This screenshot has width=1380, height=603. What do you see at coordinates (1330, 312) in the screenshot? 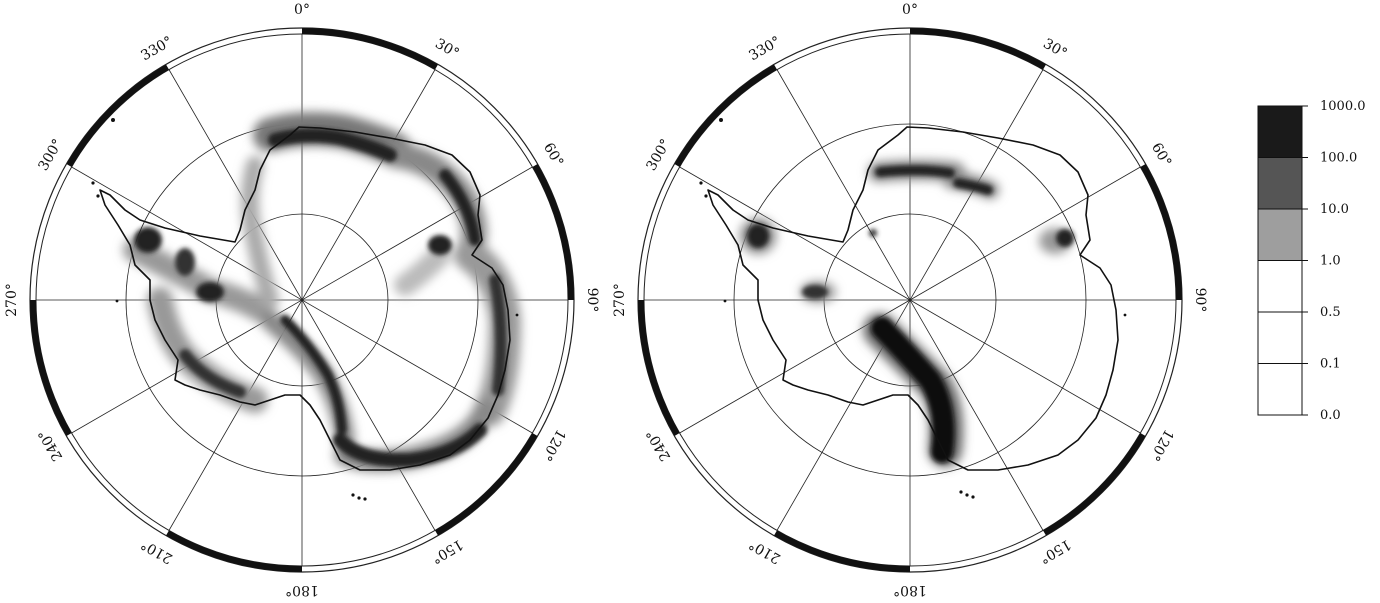
I see `legend-level-label: 0.5` at bounding box center [1330, 312].